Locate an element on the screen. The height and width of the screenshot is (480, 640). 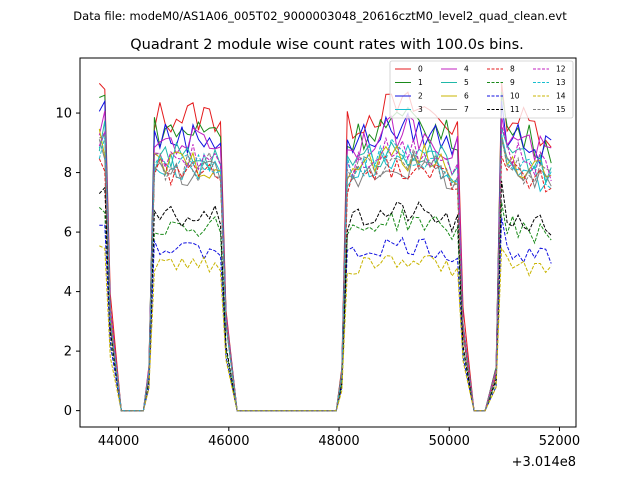
x-tick-label: 48000 is located at coordinates (338, 441).